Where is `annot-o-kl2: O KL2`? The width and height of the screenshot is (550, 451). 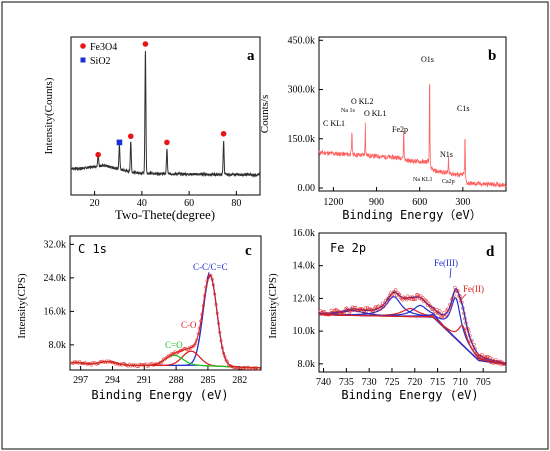 annot-o-kl2: O KL2 is located at coordinates (362, 101).